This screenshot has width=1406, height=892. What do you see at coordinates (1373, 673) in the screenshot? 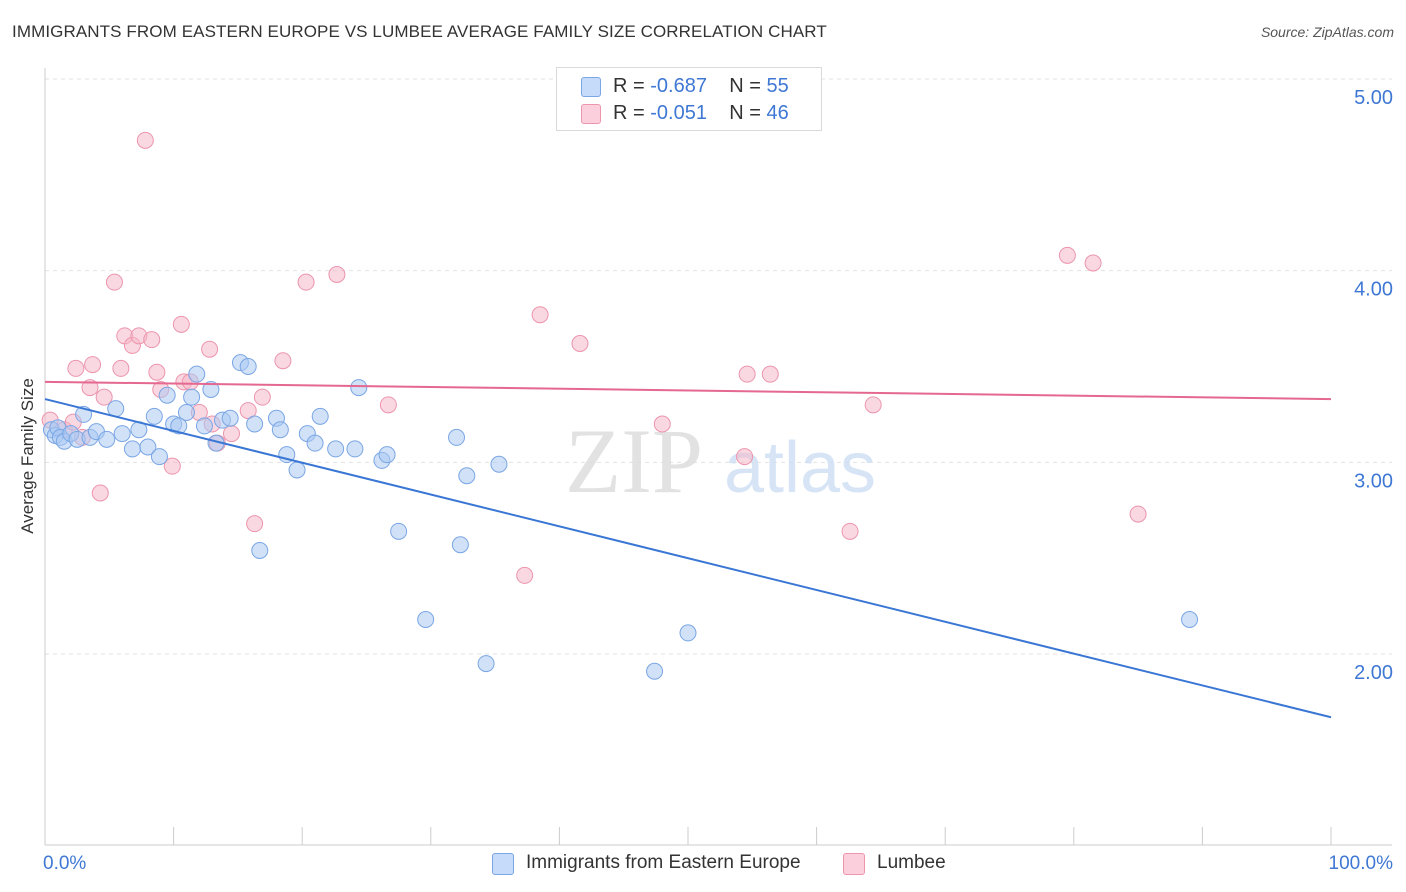
I see `y-tick-label: 2.00` at bounding box center [1373, 673].